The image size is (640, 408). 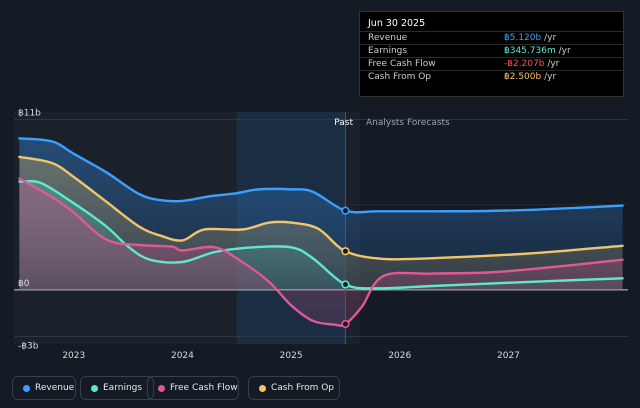 What do you see at coordinates (491, 38) in the screenshot?
I see `tooltip-row-revenue: Revenue ฿5.120b /yr` at bounding box center [491, 38].